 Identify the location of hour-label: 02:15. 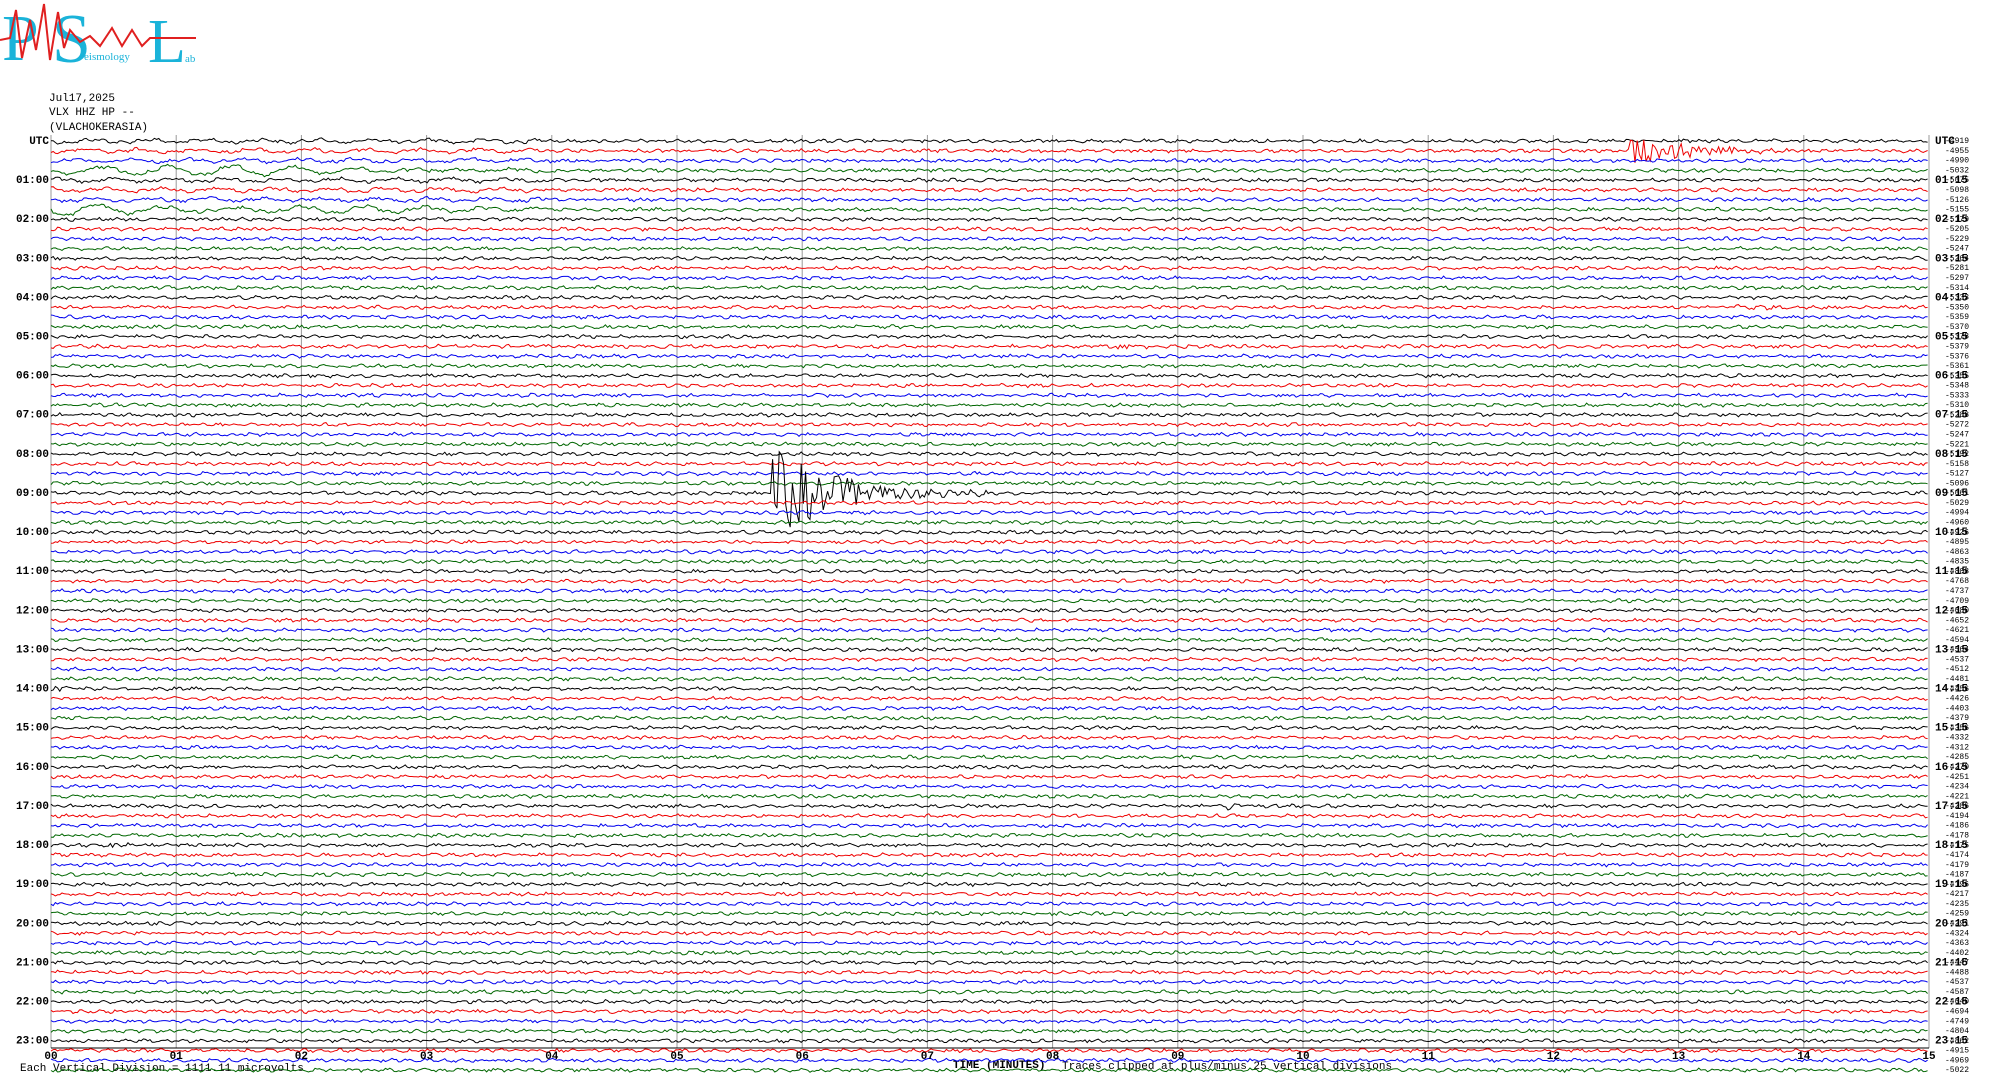
(1951, 220).